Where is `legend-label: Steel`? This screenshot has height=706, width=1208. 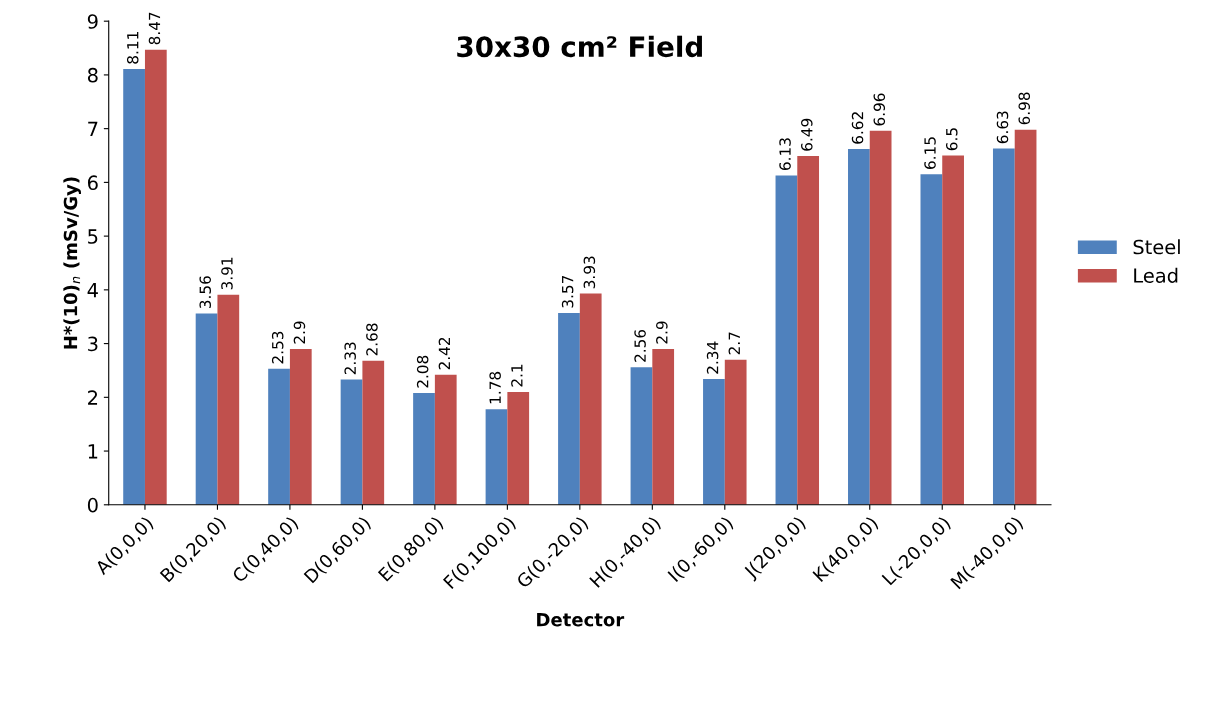 legend-label: Steel is located at coordinates (1156, 247).